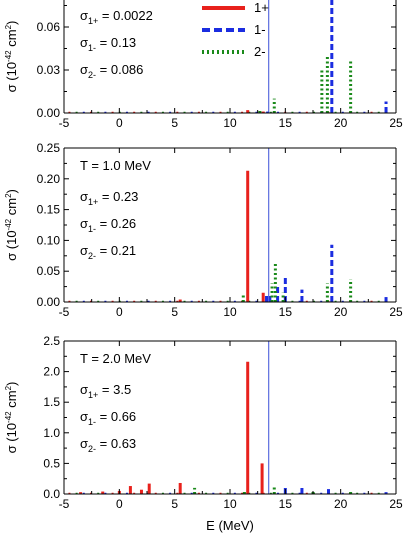 The width and height of the screenshot is (415, 537). What do you see at coordinates (261, 7) in the screenshot?
I see `legend-label-1plus: 1+` at bounding box center [261, 7].